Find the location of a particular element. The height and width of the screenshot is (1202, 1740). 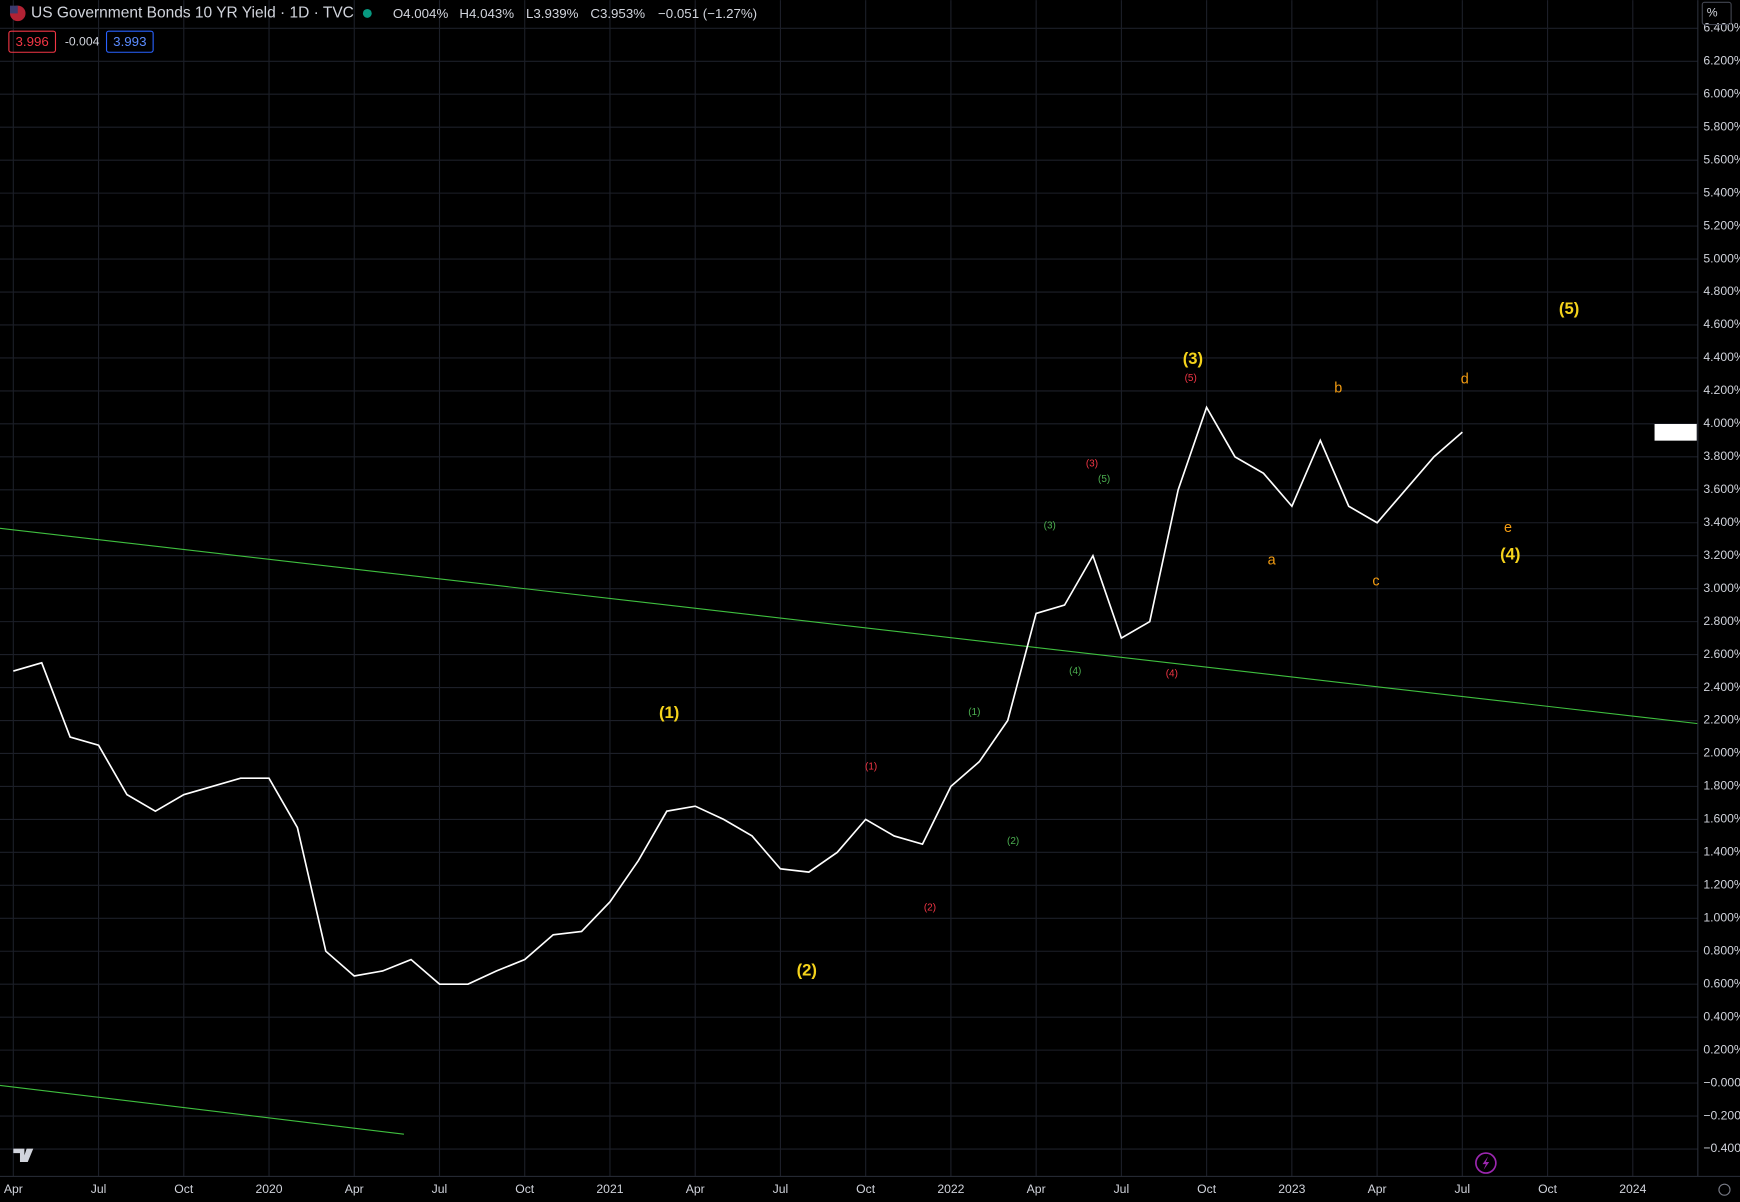

lightning-icon is located at coordinates (1486, 1163).